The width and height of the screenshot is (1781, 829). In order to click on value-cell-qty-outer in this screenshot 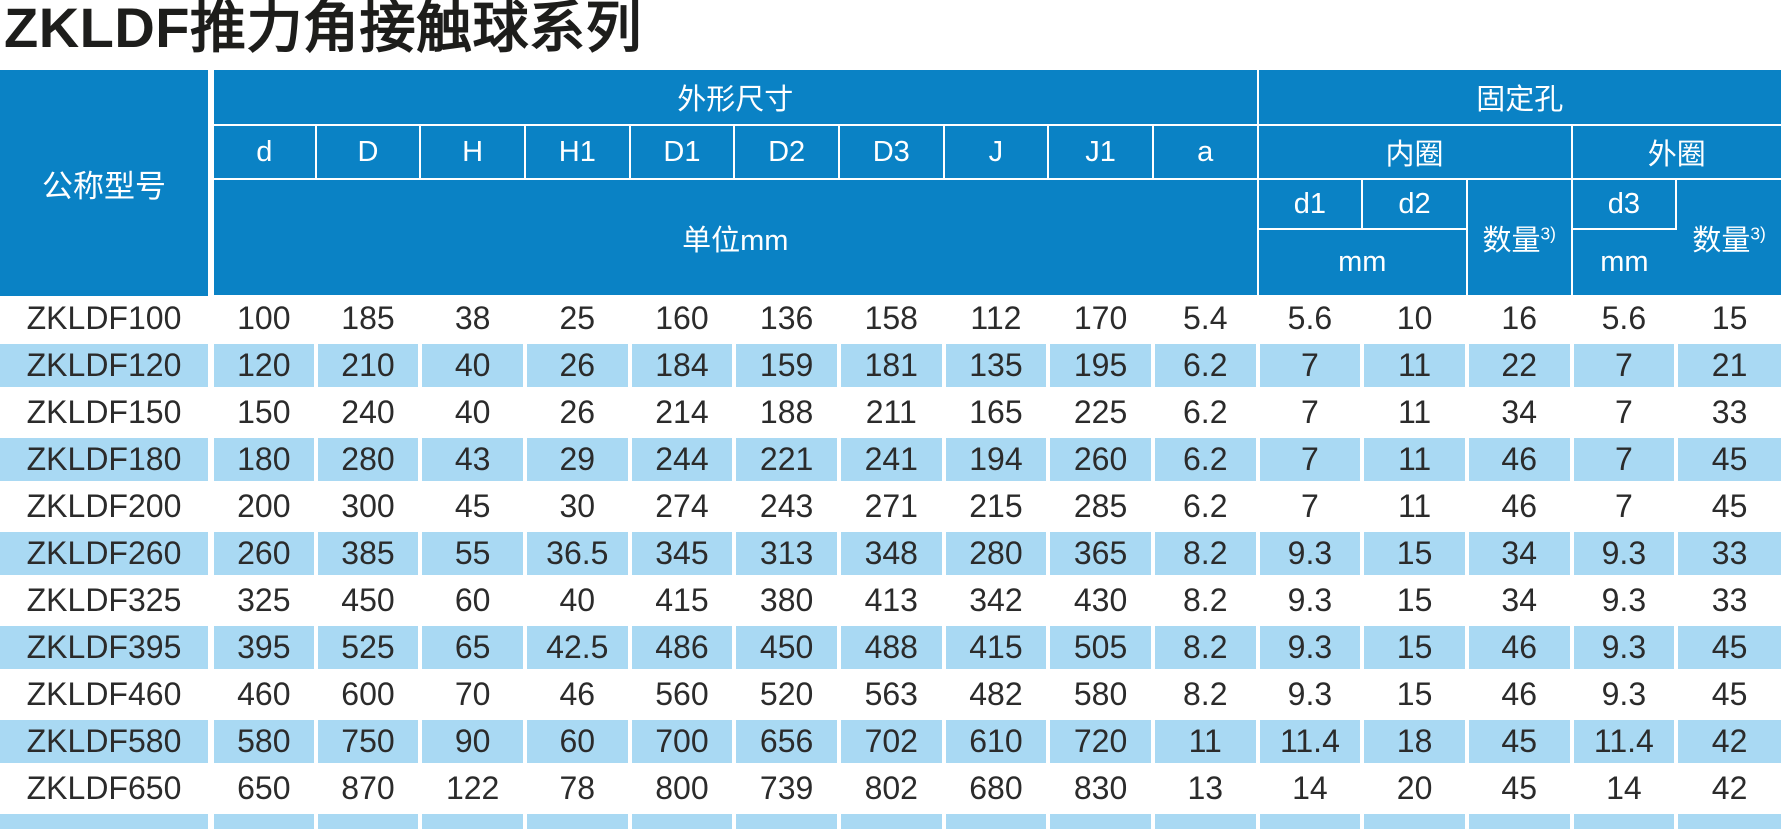, I will do `click(1728, 820)`.